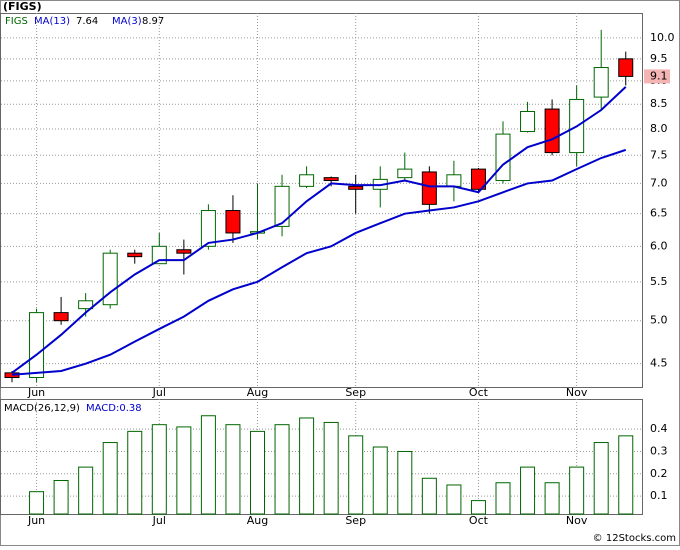 This screenshot has width=680, height=550. I want to click on y-tick-label: 4.5, so click(659, 363).